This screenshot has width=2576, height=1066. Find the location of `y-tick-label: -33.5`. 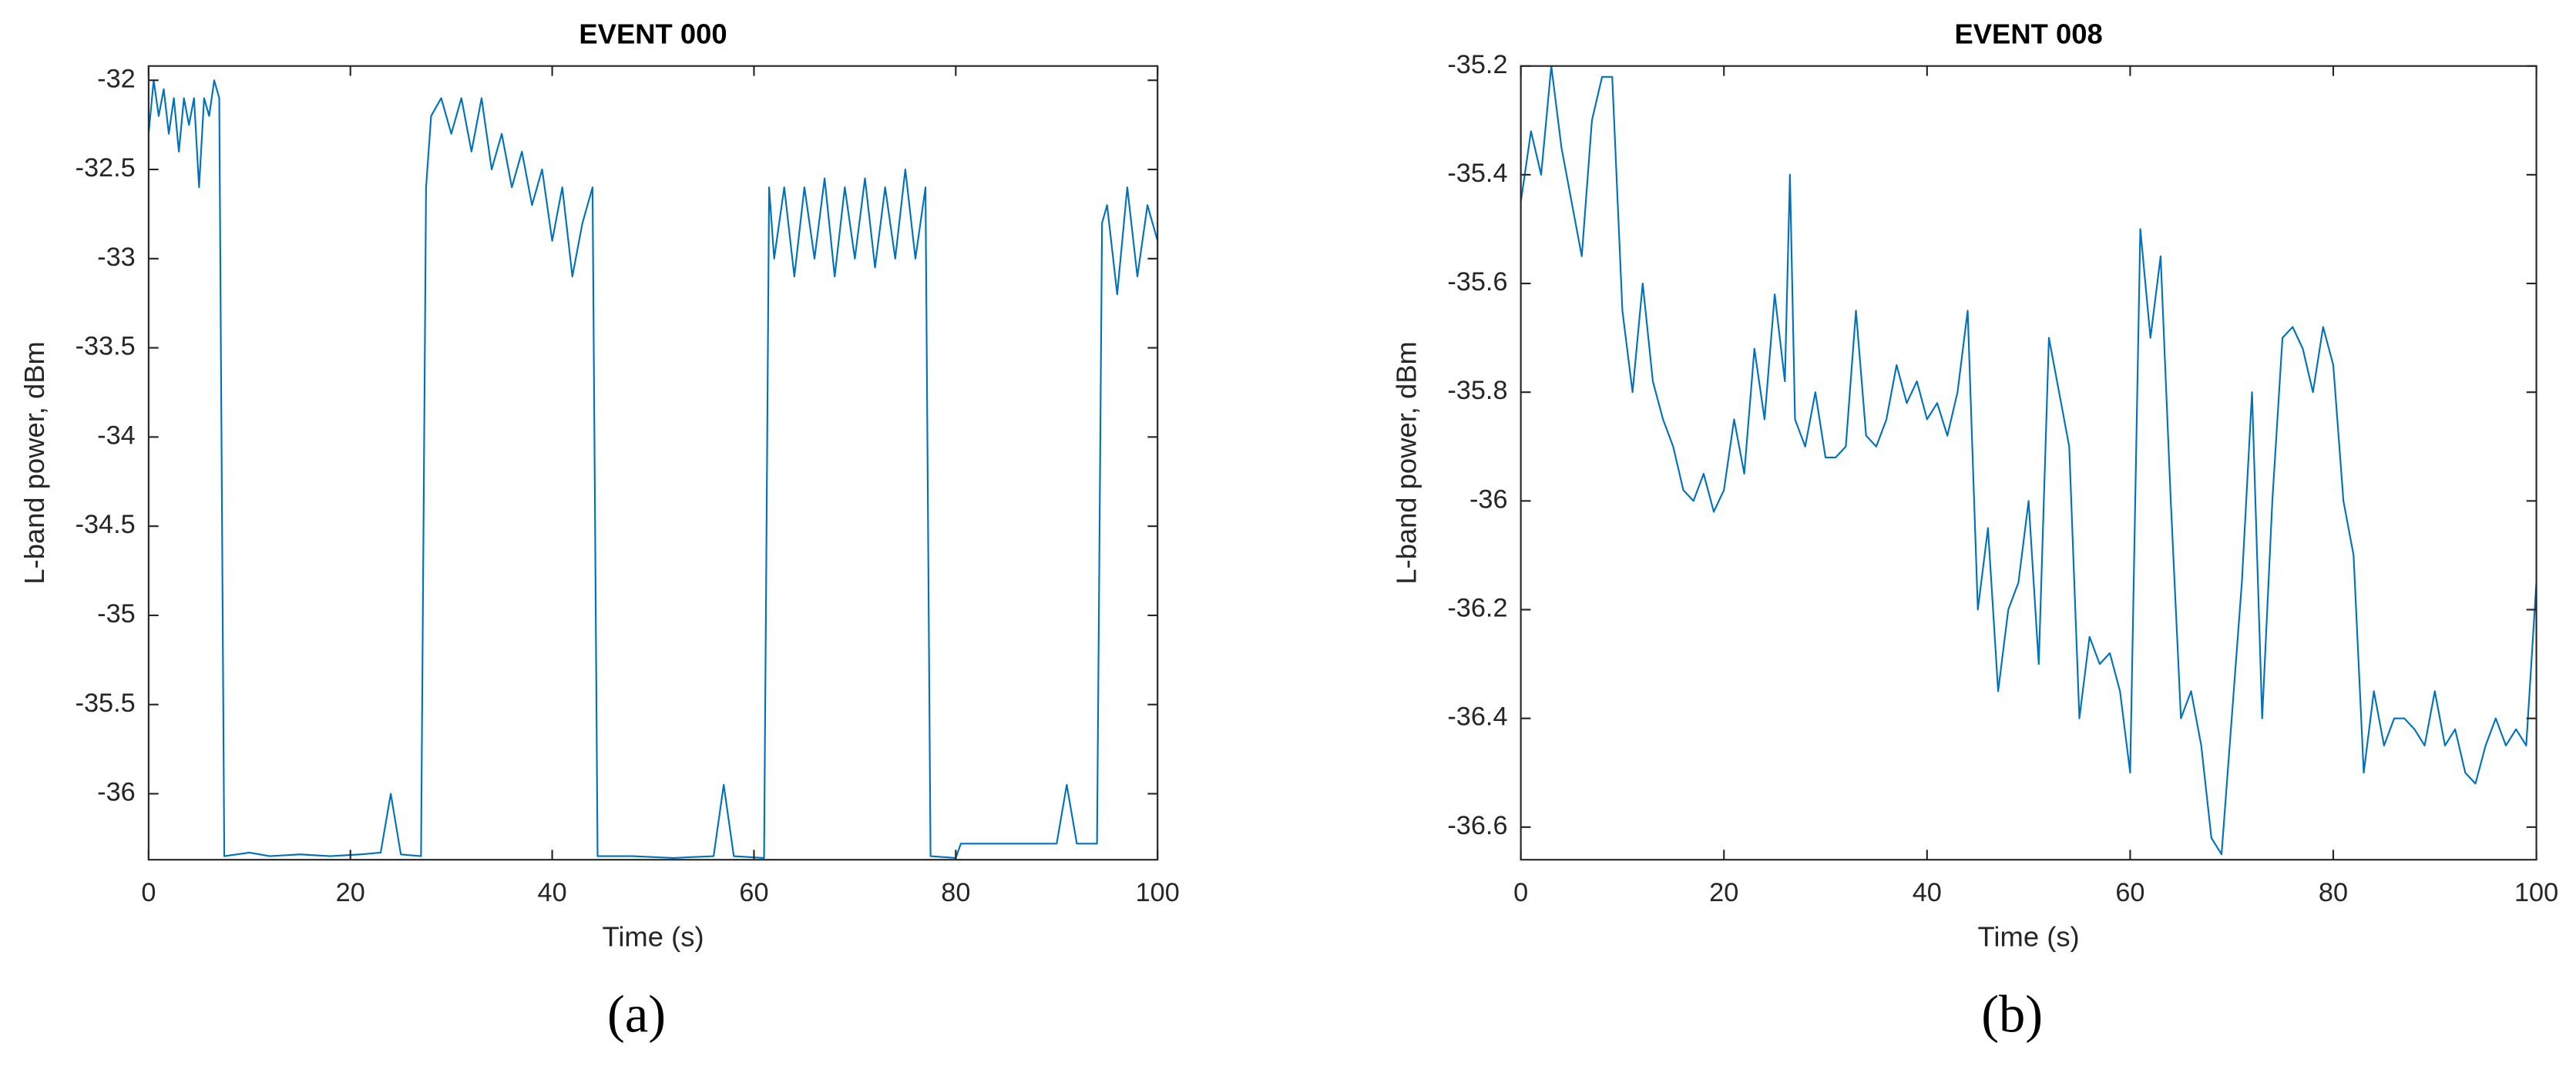

y-tick-label: -33.5 is located at coordinates (106, 346).